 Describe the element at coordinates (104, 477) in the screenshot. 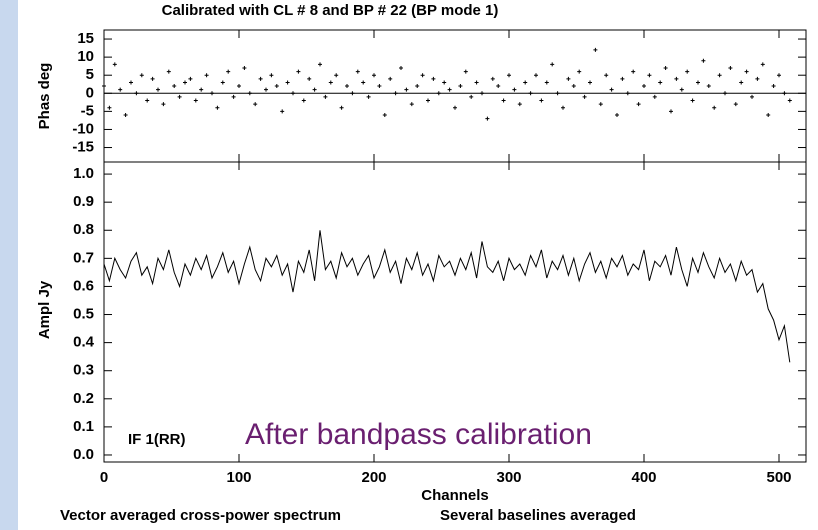

I see `x-tick-label: 0` at that location.